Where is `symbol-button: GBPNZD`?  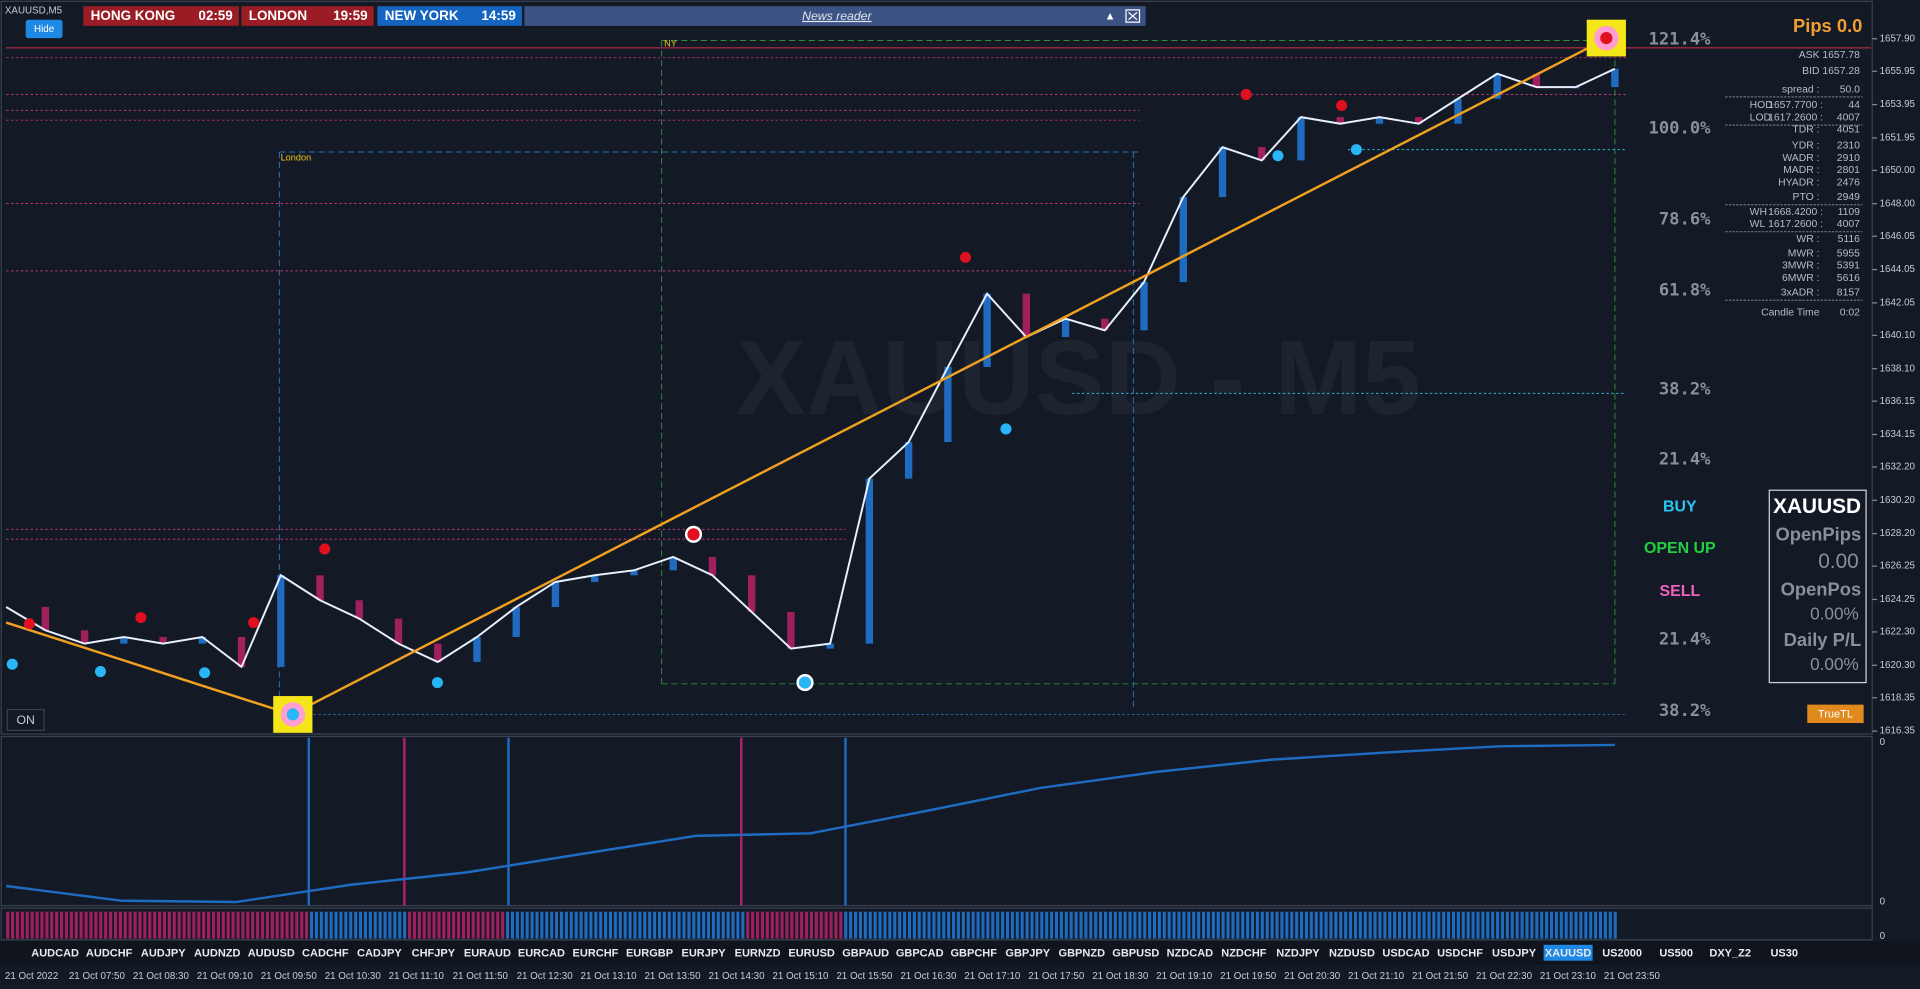
symbol-button: GBPNZD is located at coordinates (1082, 953).